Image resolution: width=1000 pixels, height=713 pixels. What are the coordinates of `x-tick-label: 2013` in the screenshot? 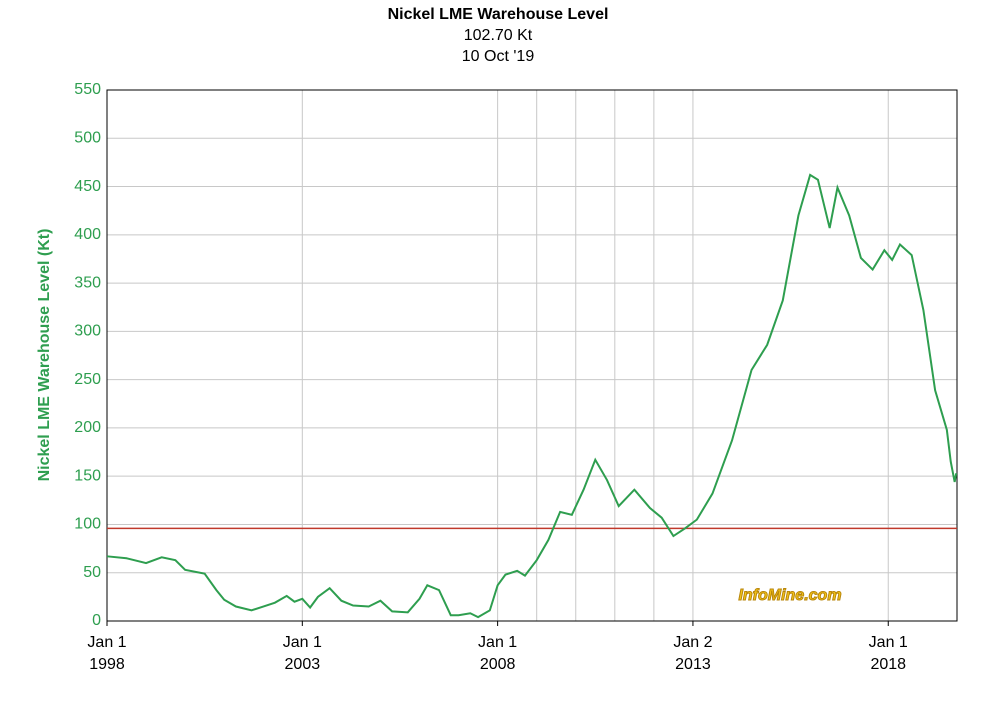 It's located at (693, 664).